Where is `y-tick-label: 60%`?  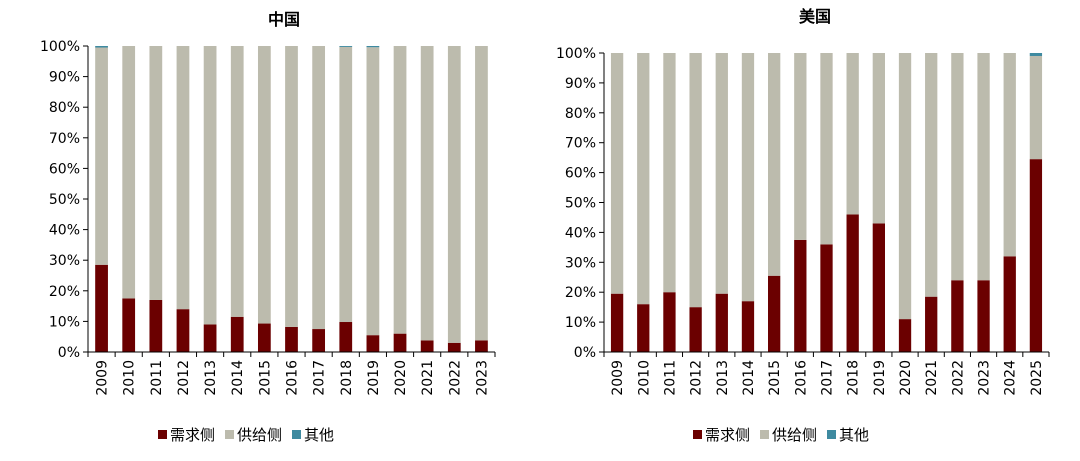 y-tick-label: 60% is located at coordinates (580, 174).